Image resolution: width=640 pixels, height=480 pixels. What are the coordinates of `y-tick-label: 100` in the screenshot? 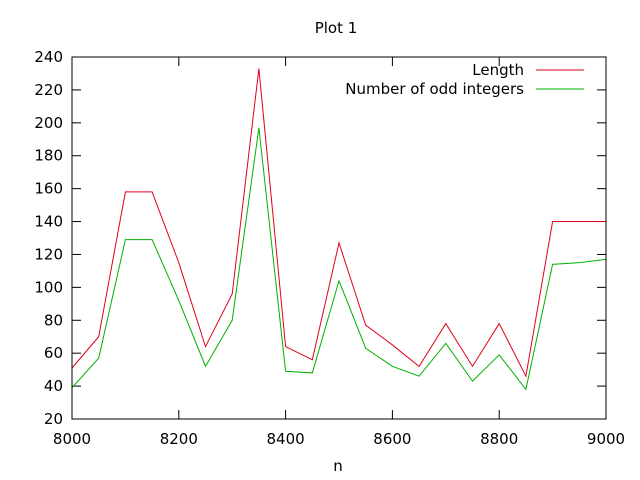 It's located at (48, 287).